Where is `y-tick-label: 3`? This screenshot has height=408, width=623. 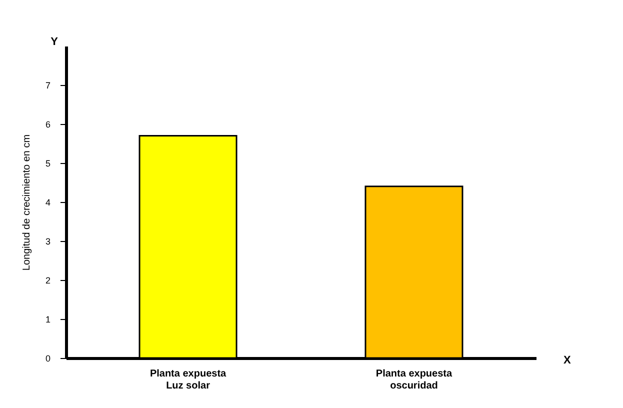
y-tick-label: 3 is located at coordinates (47, 241).